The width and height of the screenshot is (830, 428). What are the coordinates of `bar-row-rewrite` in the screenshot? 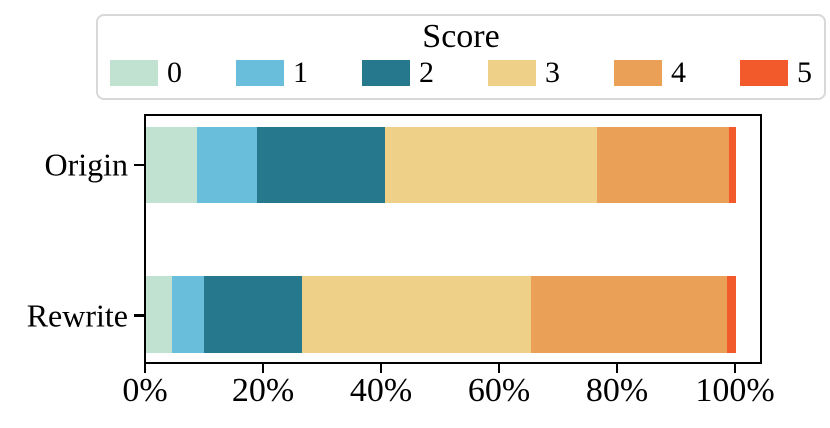 It's located at (441, 314).